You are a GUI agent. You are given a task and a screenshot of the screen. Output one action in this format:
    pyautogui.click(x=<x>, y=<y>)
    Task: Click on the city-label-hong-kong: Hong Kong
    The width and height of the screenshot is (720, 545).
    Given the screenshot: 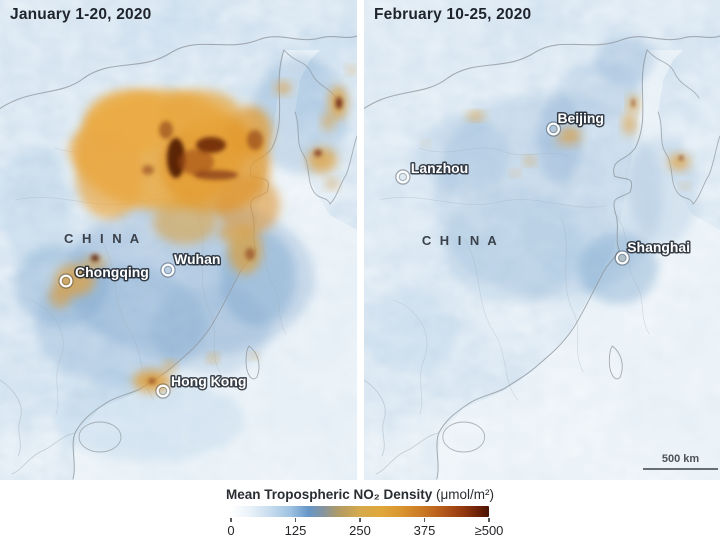 What is the action you would take?
    pyautogui.click(x=208, y=381)
    